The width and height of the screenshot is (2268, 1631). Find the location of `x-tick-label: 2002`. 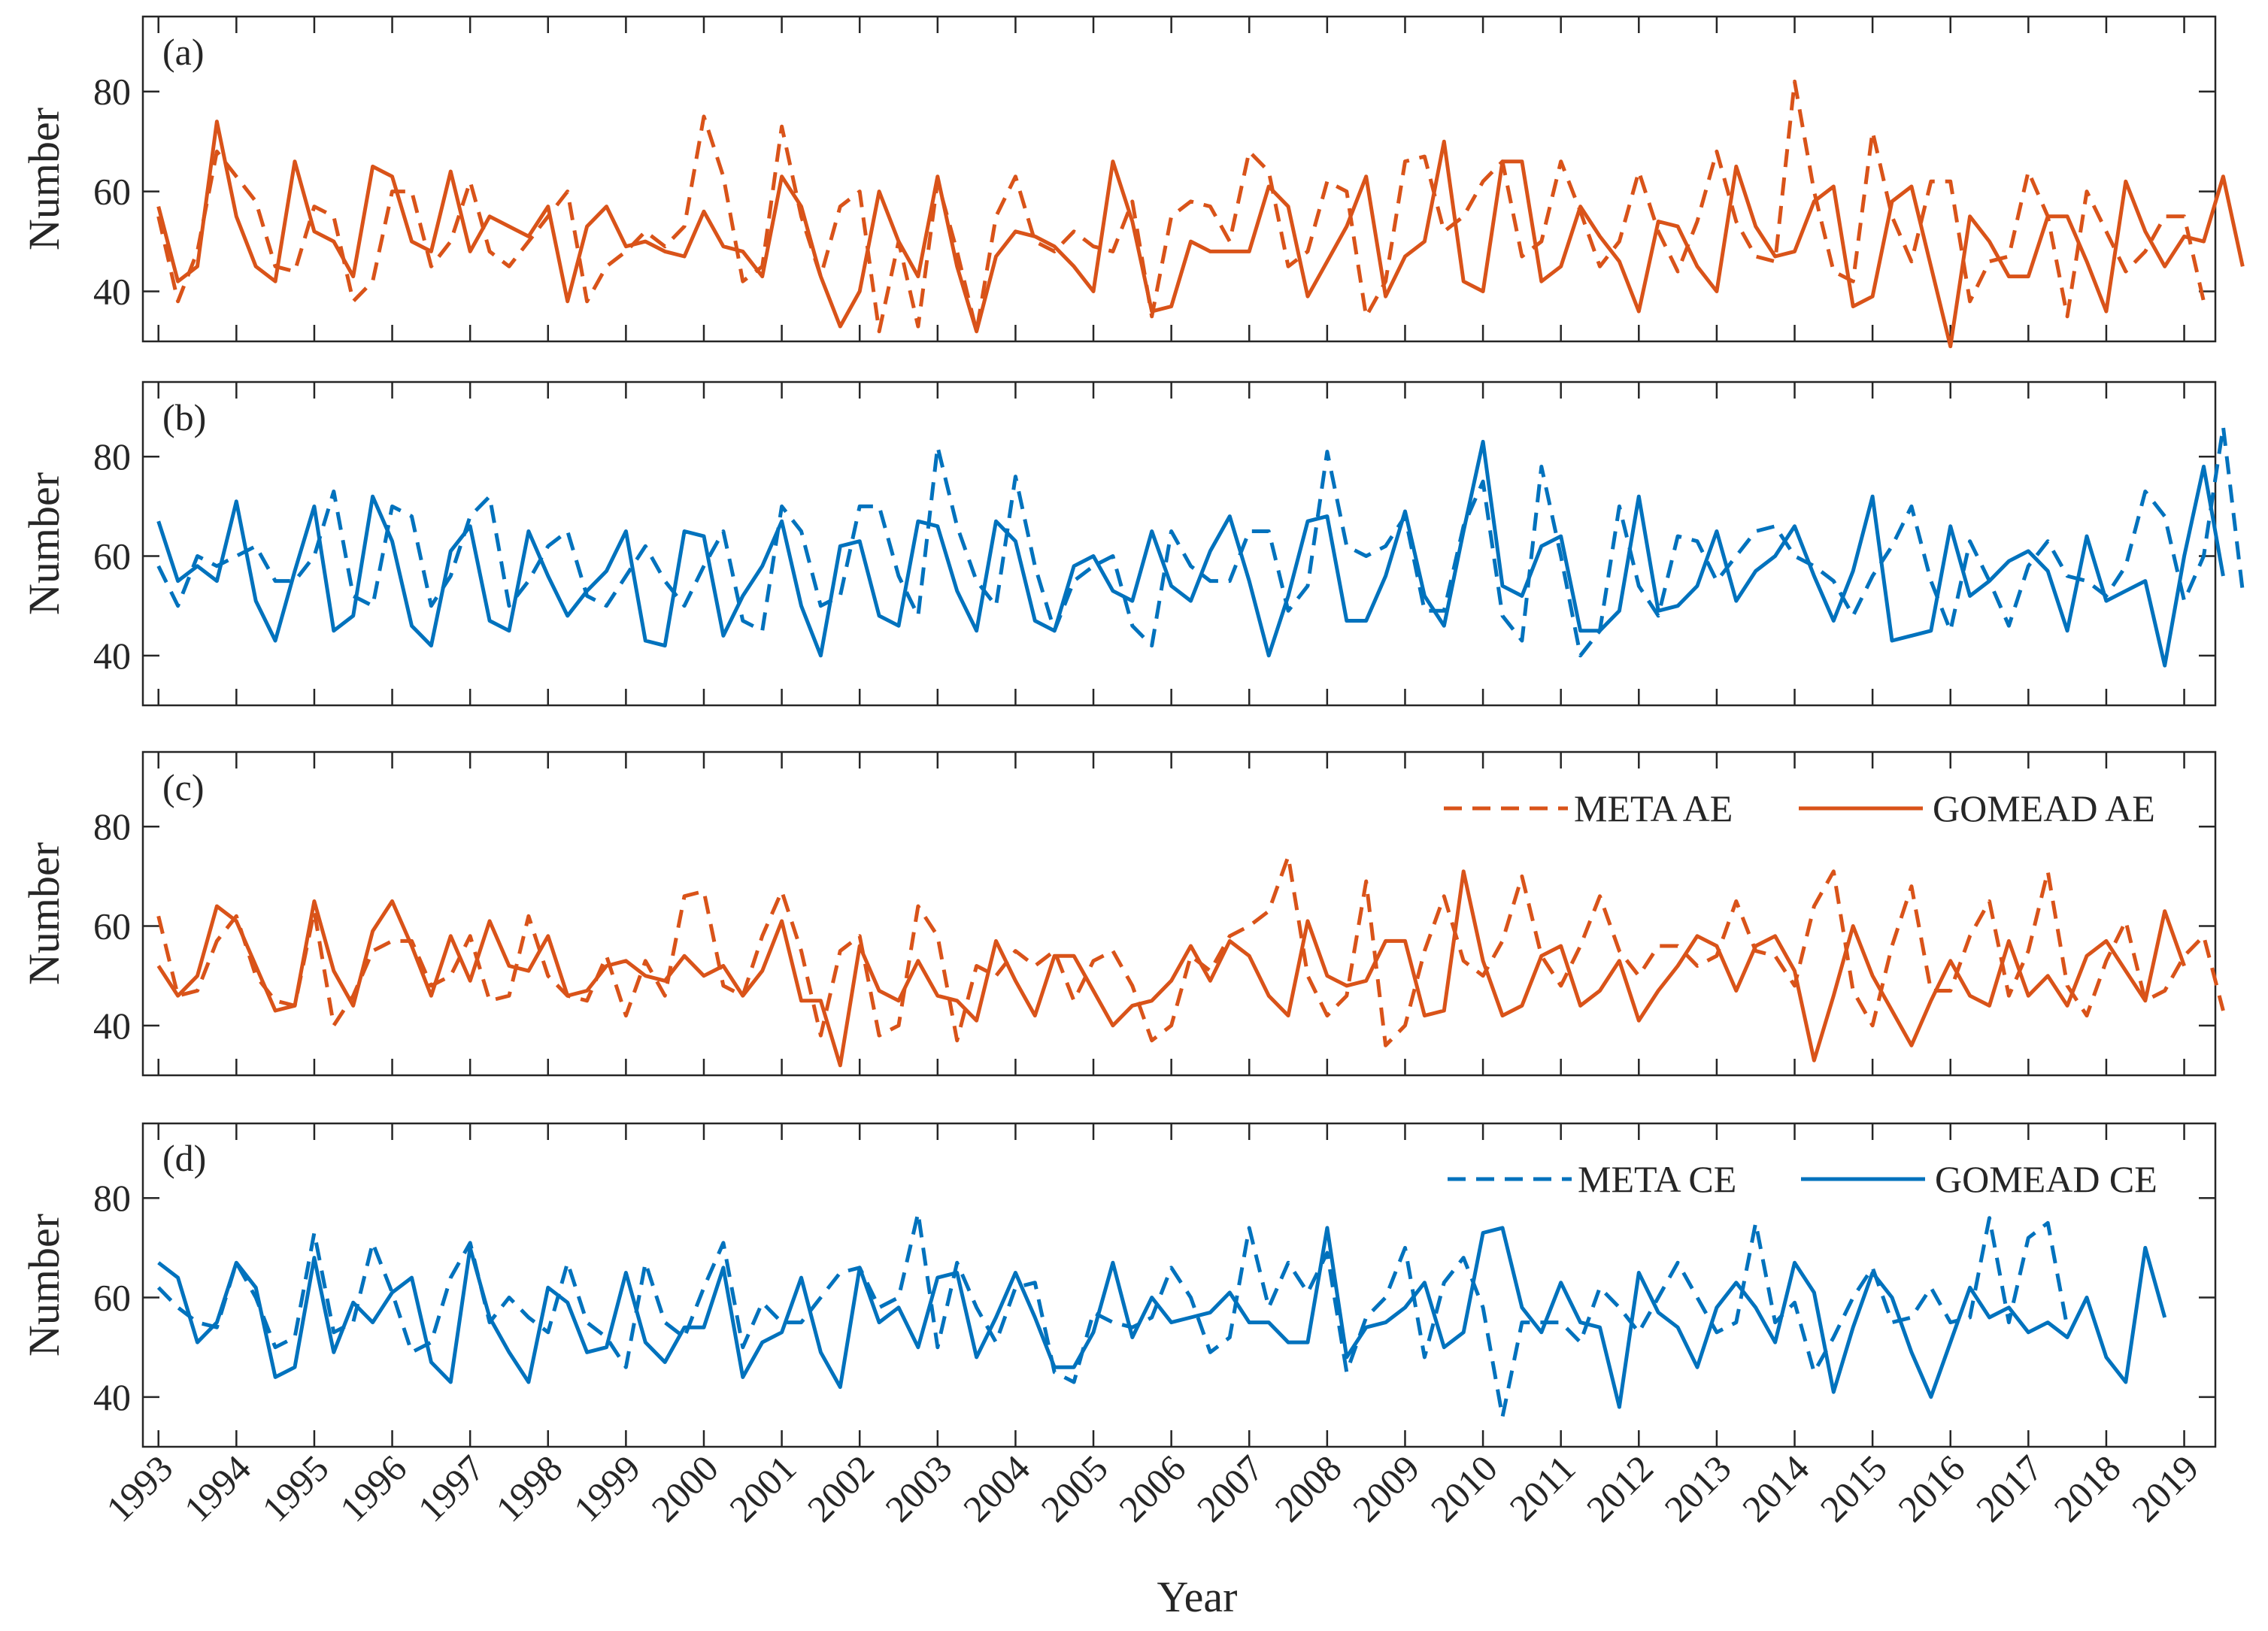

x-tick-label: 2002 is located at coordinates (840, 1488).